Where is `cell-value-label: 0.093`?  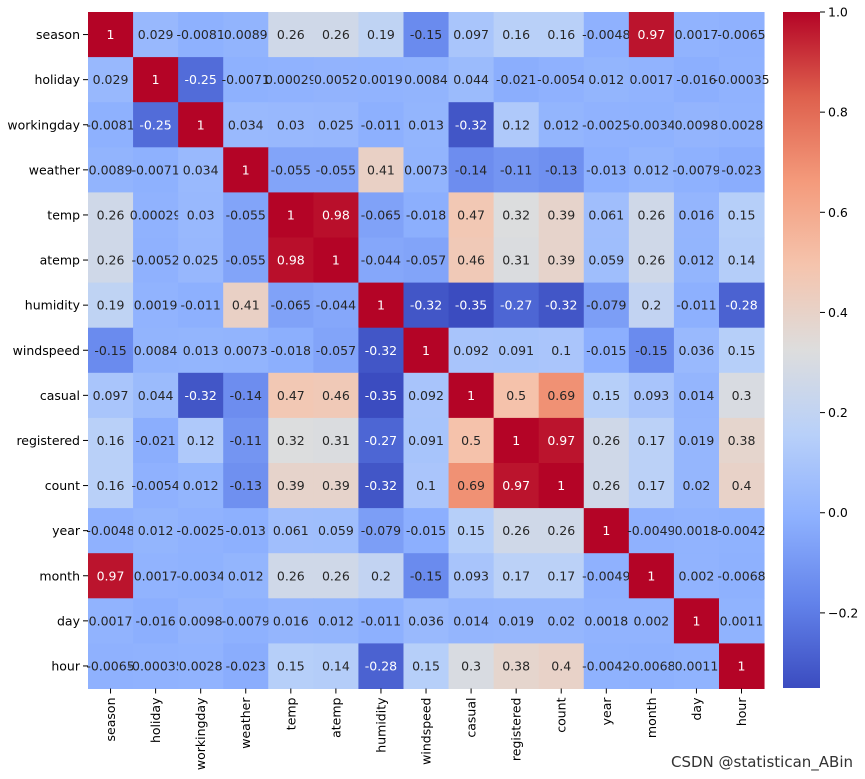 cell-value-label: 0.093 is located at coordinates (471, 575).